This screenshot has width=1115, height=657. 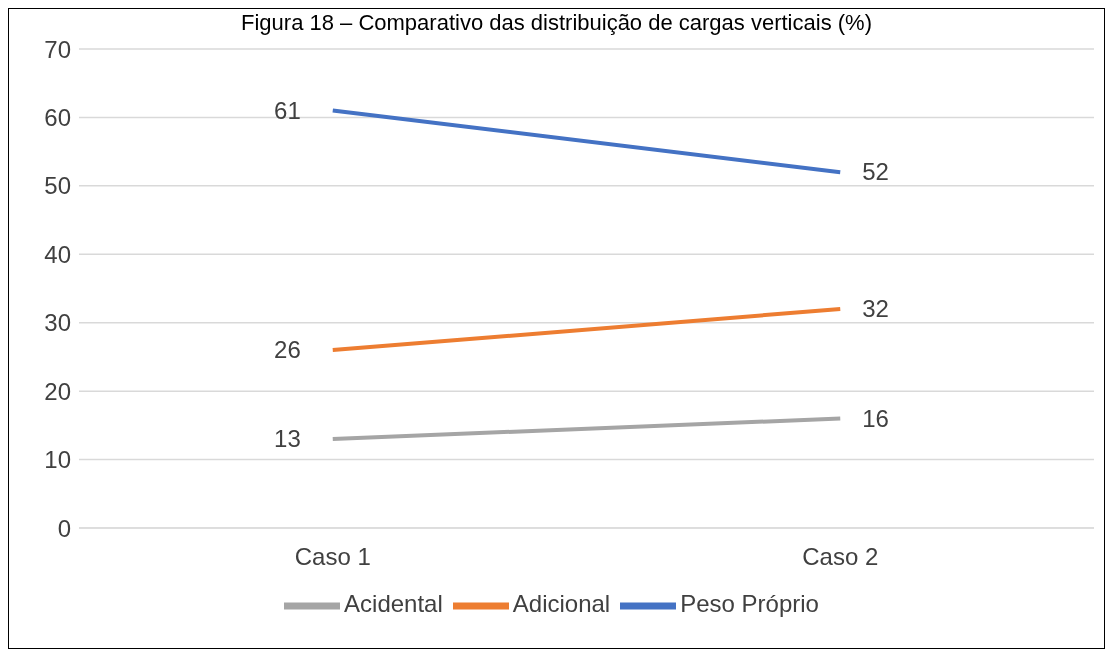 What do you see at coordinates (393, 604) in the screenshot?
I see `legend-label: Acidental` at bounding box center [393, 604].